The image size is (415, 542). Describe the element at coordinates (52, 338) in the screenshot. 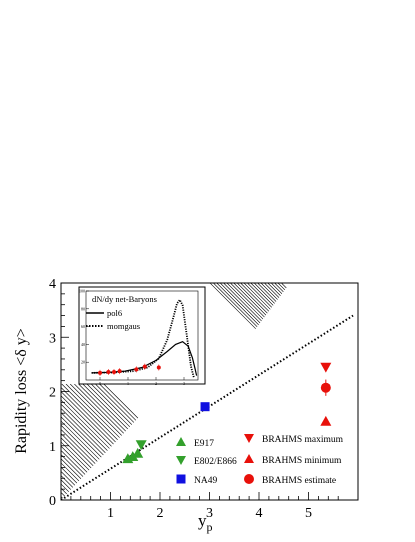

I see `y-tick-label: 3` at that location.